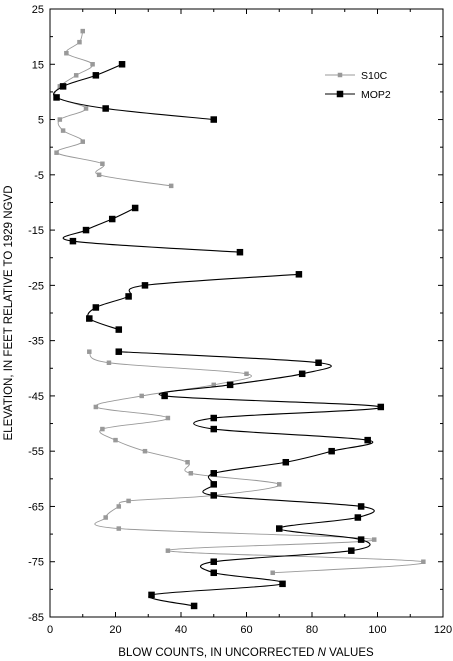 This screenshot has height=661, width=453. I want to click on x-tick-label-1: 20, so click(115, 630).